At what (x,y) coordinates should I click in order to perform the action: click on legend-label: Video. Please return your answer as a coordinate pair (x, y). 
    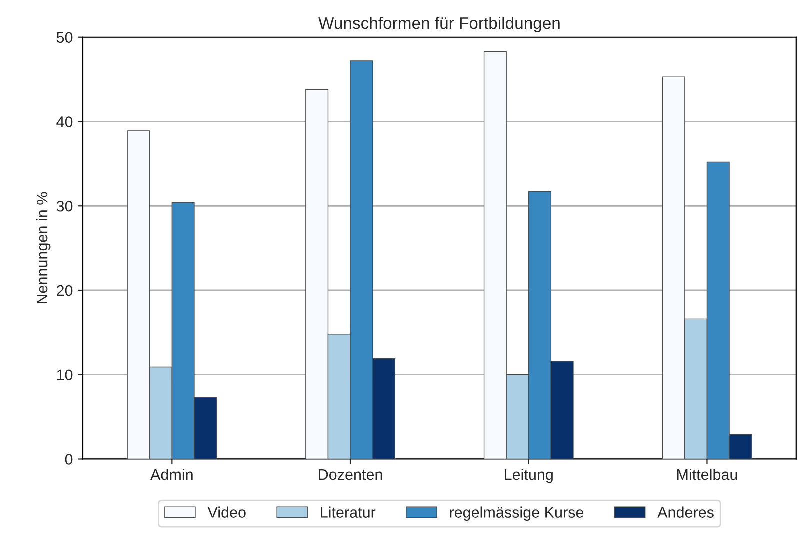
    Looking at the image, I should click on (227, 512).